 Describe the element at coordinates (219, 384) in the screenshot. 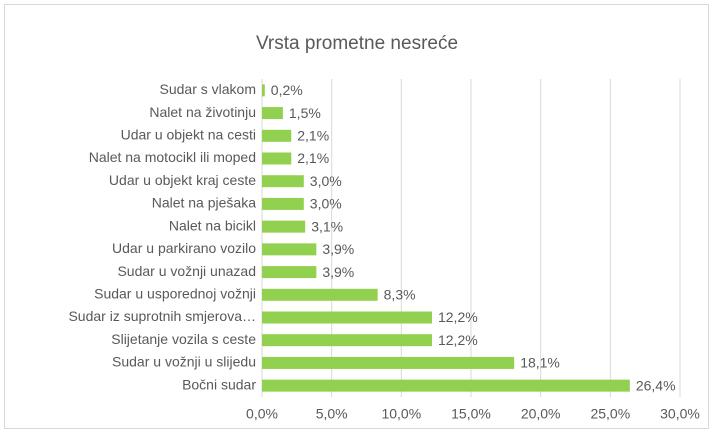

I see `y-tick-label: Bočni sudar` at that location.